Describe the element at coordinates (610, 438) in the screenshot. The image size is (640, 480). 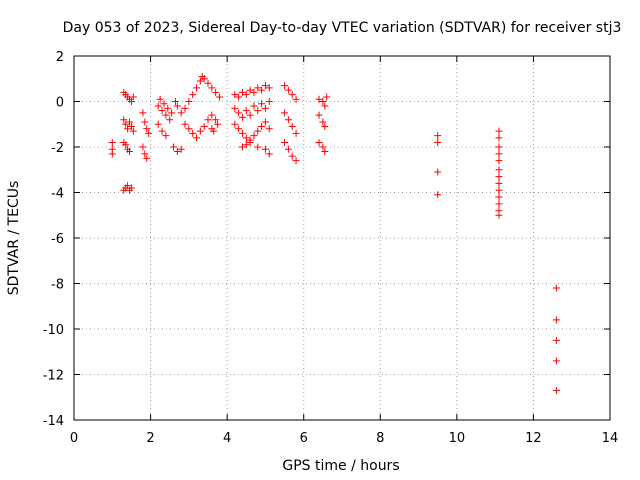
I see `x-tick-label: 14` at that location.